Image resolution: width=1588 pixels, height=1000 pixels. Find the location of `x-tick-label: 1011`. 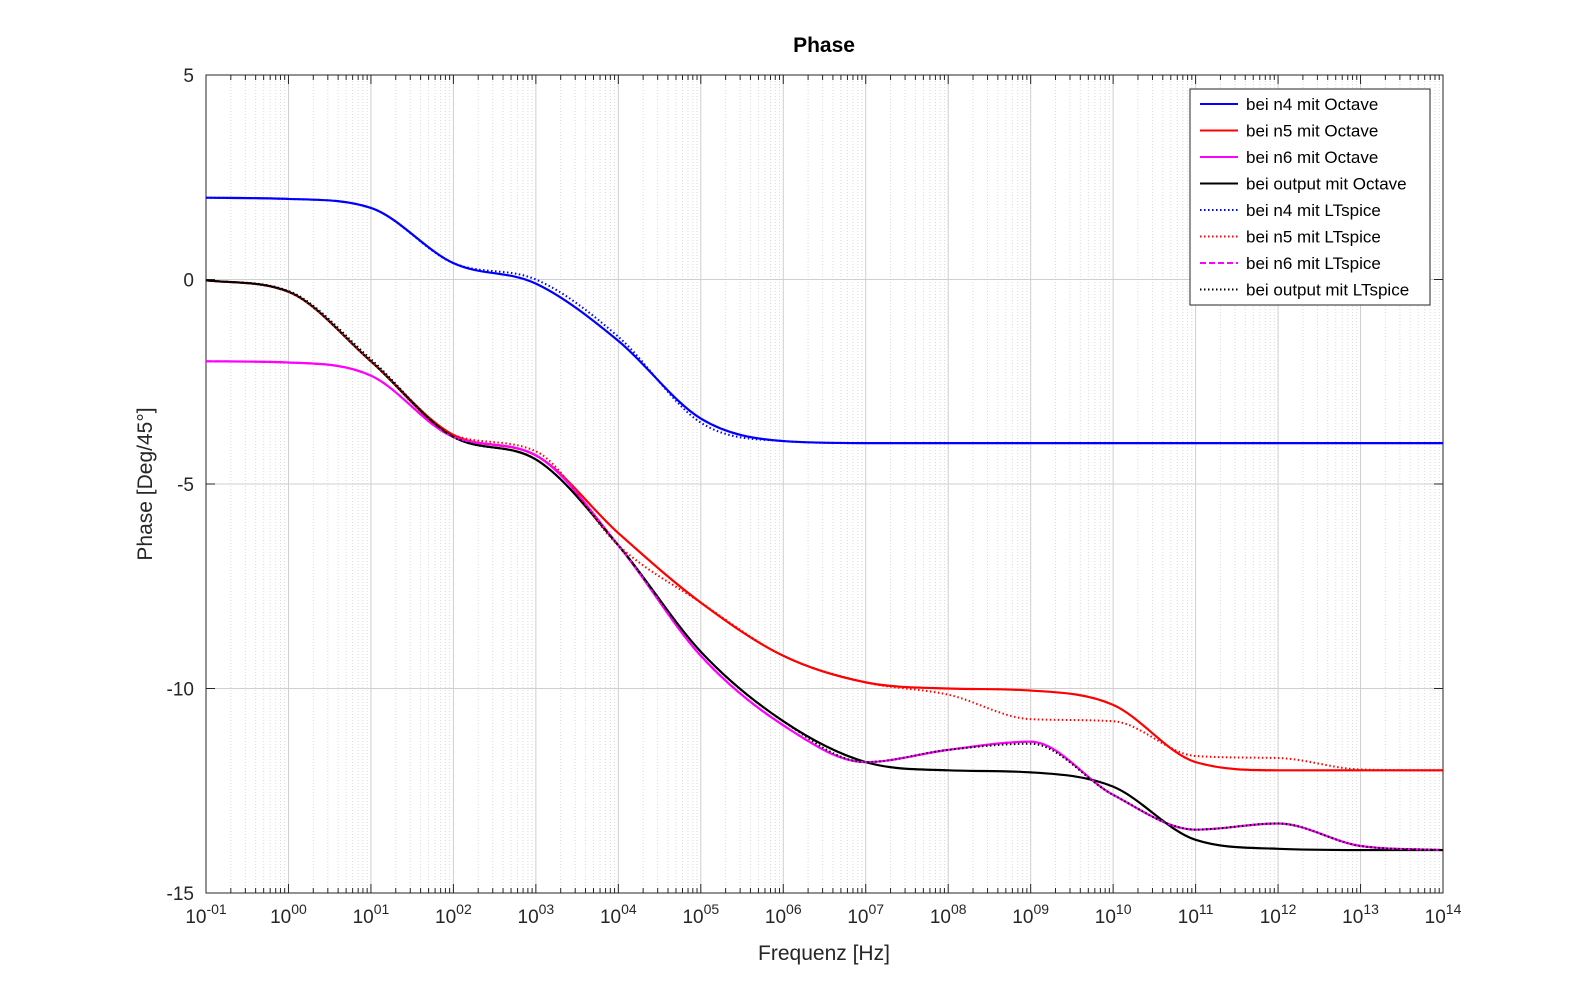

x-tick-label: 1011 is located at coordinates (1196, 914).